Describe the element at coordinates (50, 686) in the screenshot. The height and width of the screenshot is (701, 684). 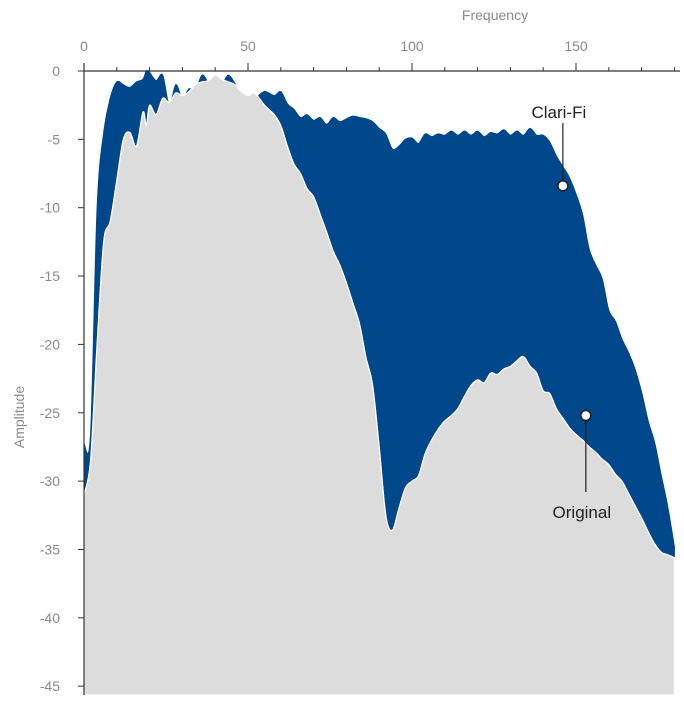
I see `y-tick-label: -45` at that location.